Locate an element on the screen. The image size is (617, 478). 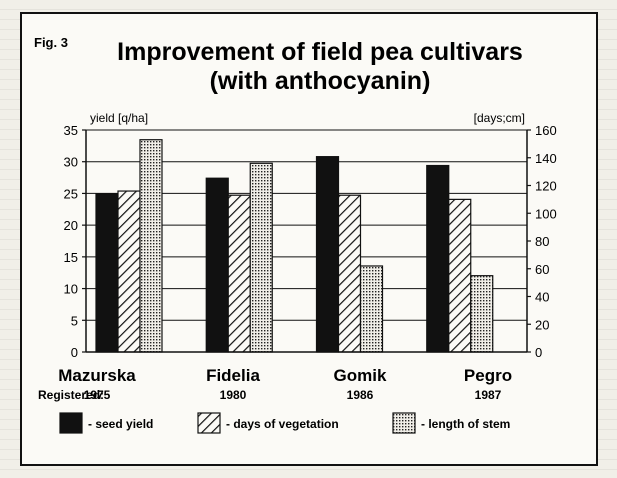
bar-hatch-pegro is located at coordinates (460, 275).